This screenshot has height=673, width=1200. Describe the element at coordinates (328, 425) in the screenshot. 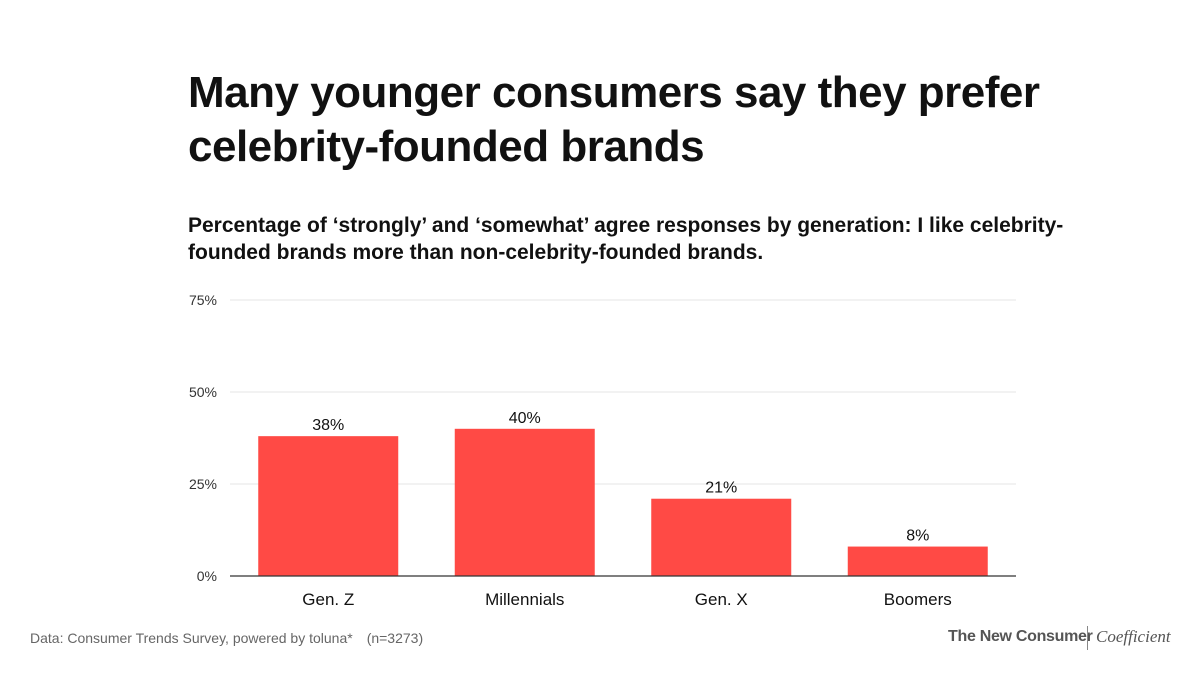

I see `bar-value-label: 38%` at that location.